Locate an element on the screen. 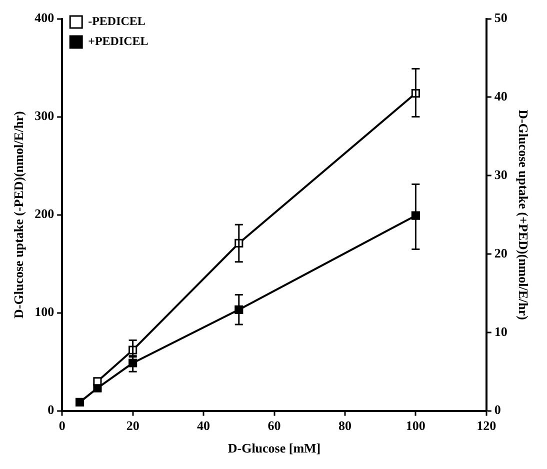 The width and height of the screenshot is (547, 469). legend-label: +PEDICEL is located at coordinates (118, 41).